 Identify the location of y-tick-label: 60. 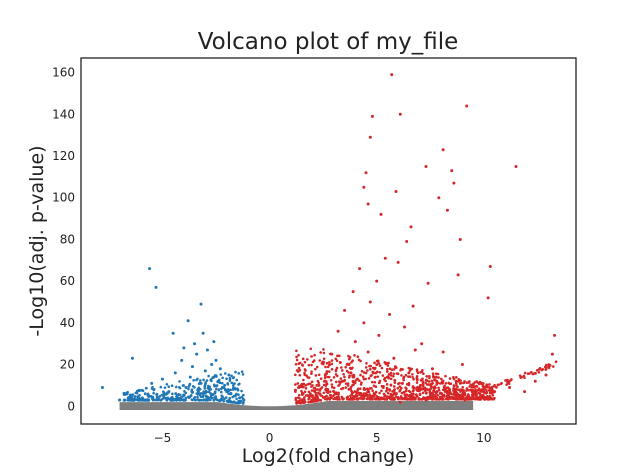
(67, 281).